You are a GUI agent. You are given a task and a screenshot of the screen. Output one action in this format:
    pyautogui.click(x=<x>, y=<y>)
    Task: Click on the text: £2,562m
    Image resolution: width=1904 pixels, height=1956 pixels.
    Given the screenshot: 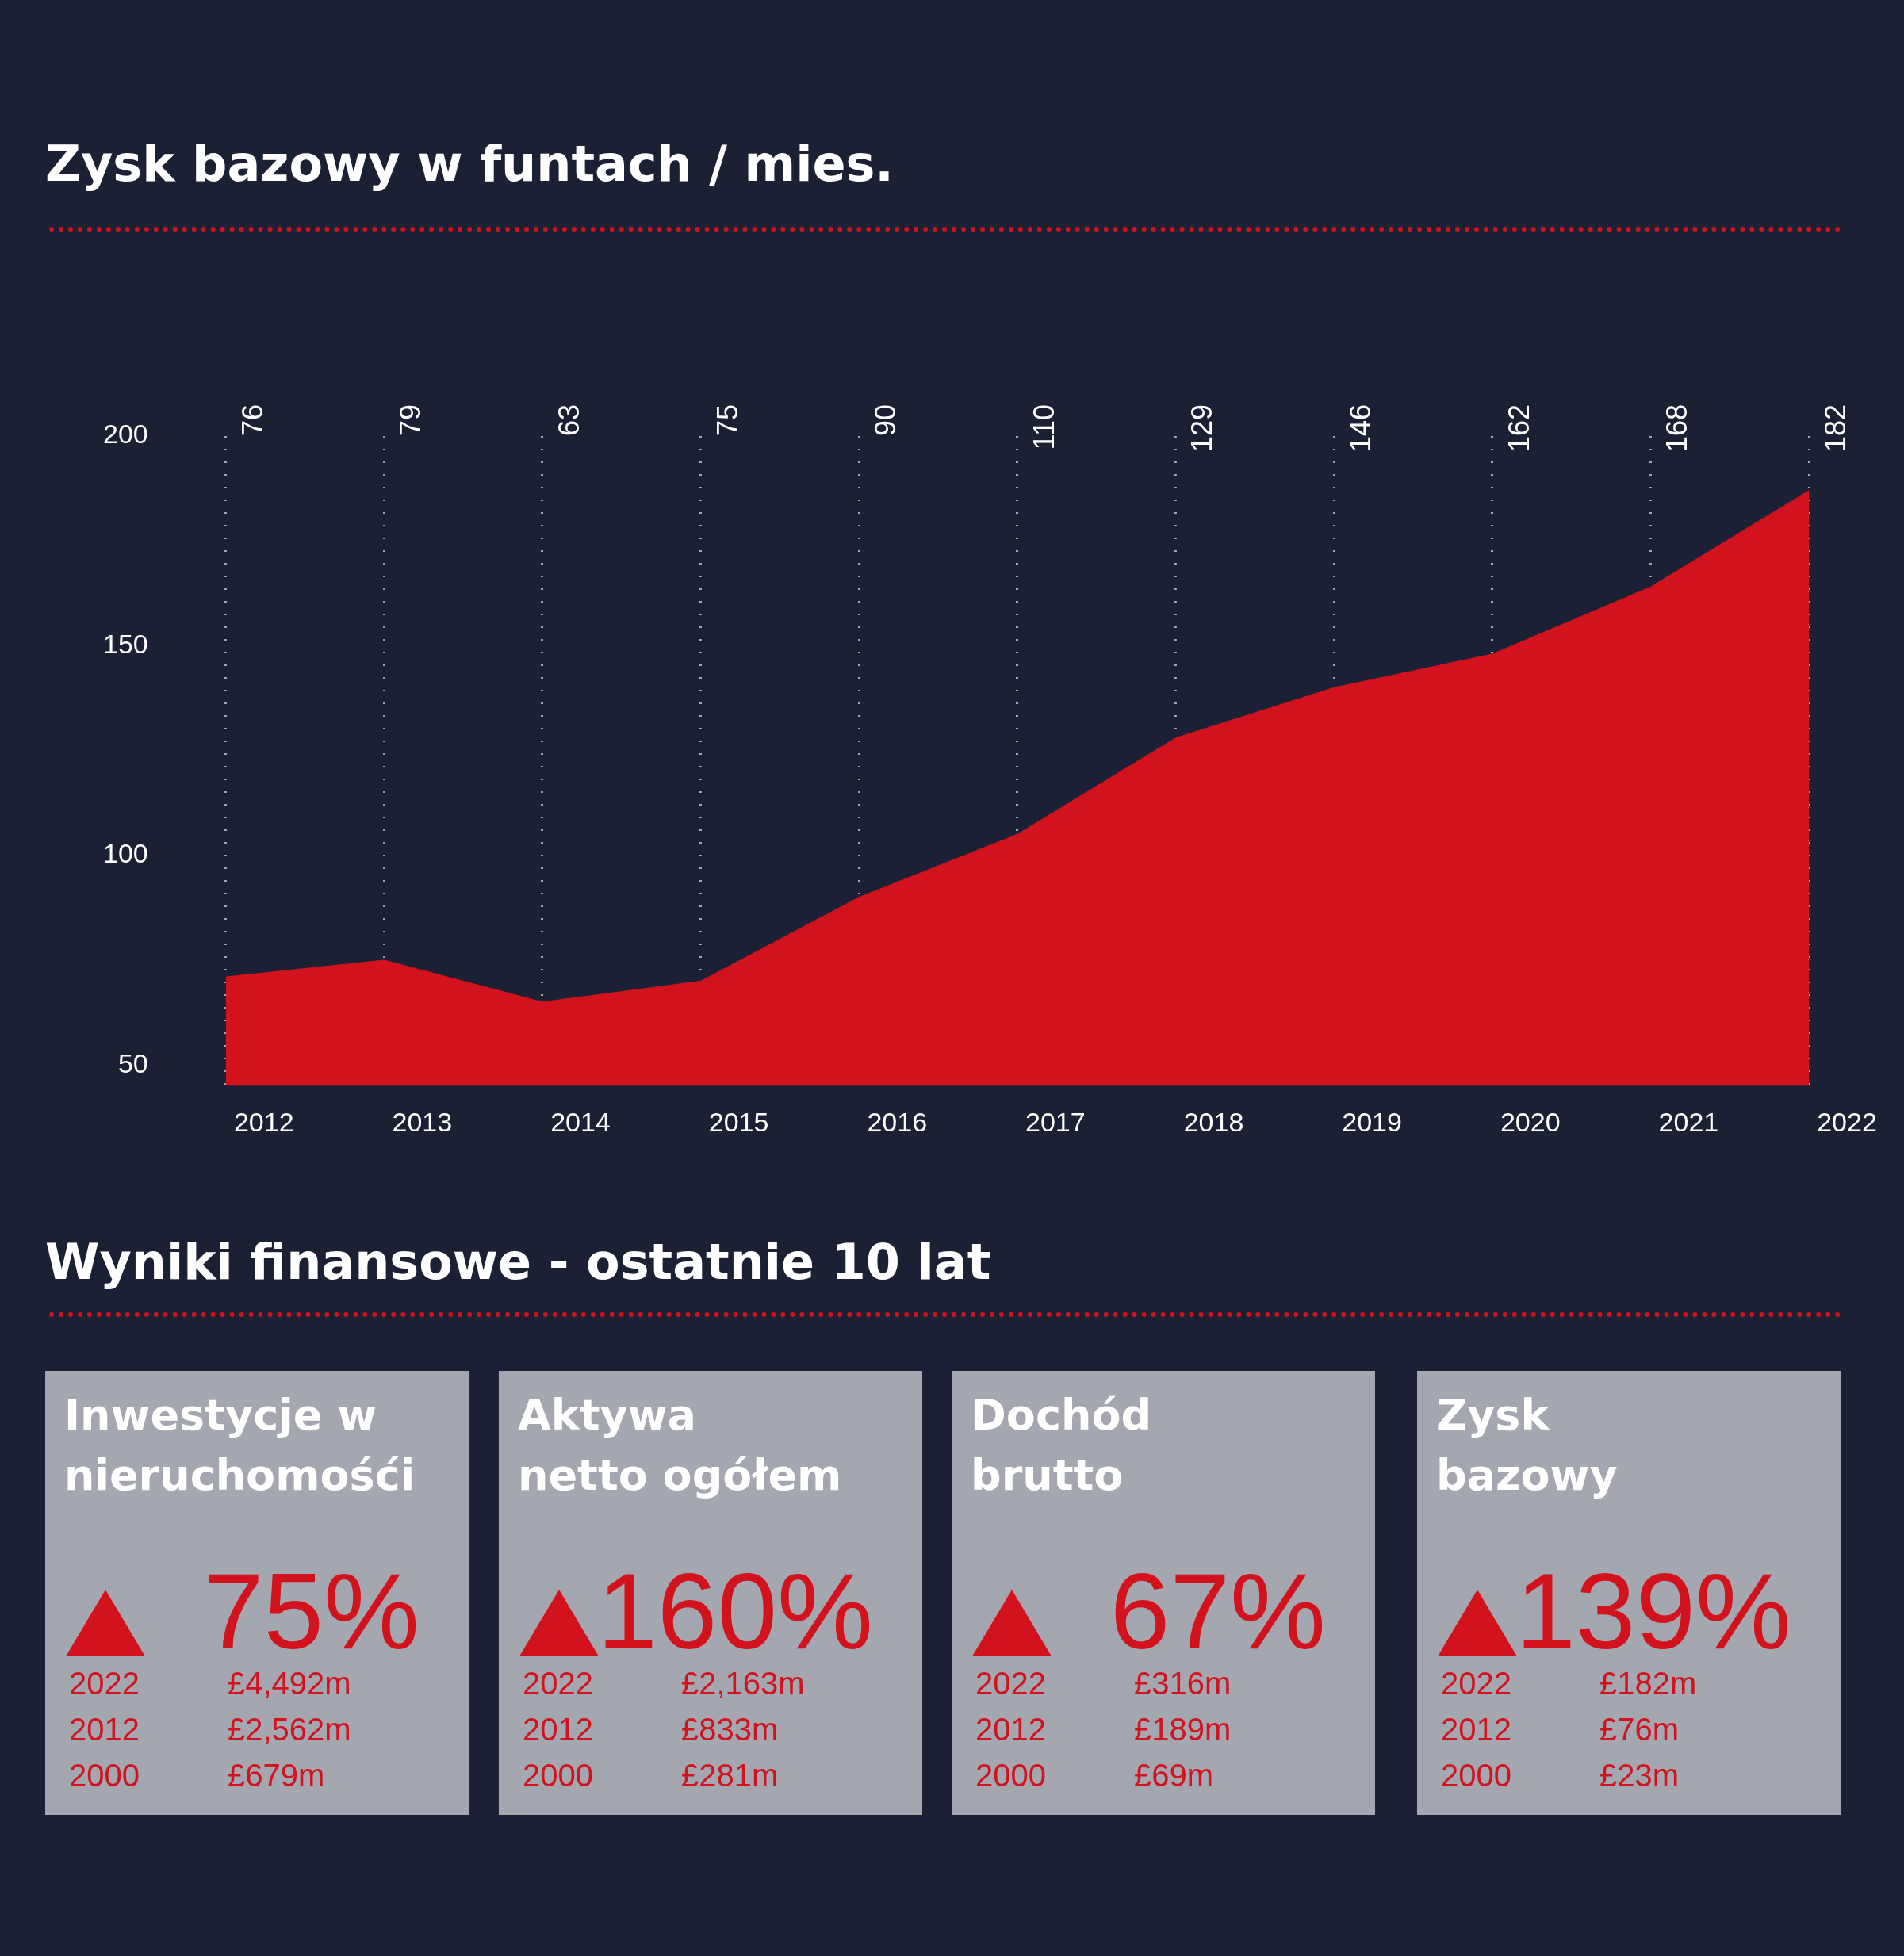 What is the action you would take?
    pyautogui.click(x=289, y=1729)
    